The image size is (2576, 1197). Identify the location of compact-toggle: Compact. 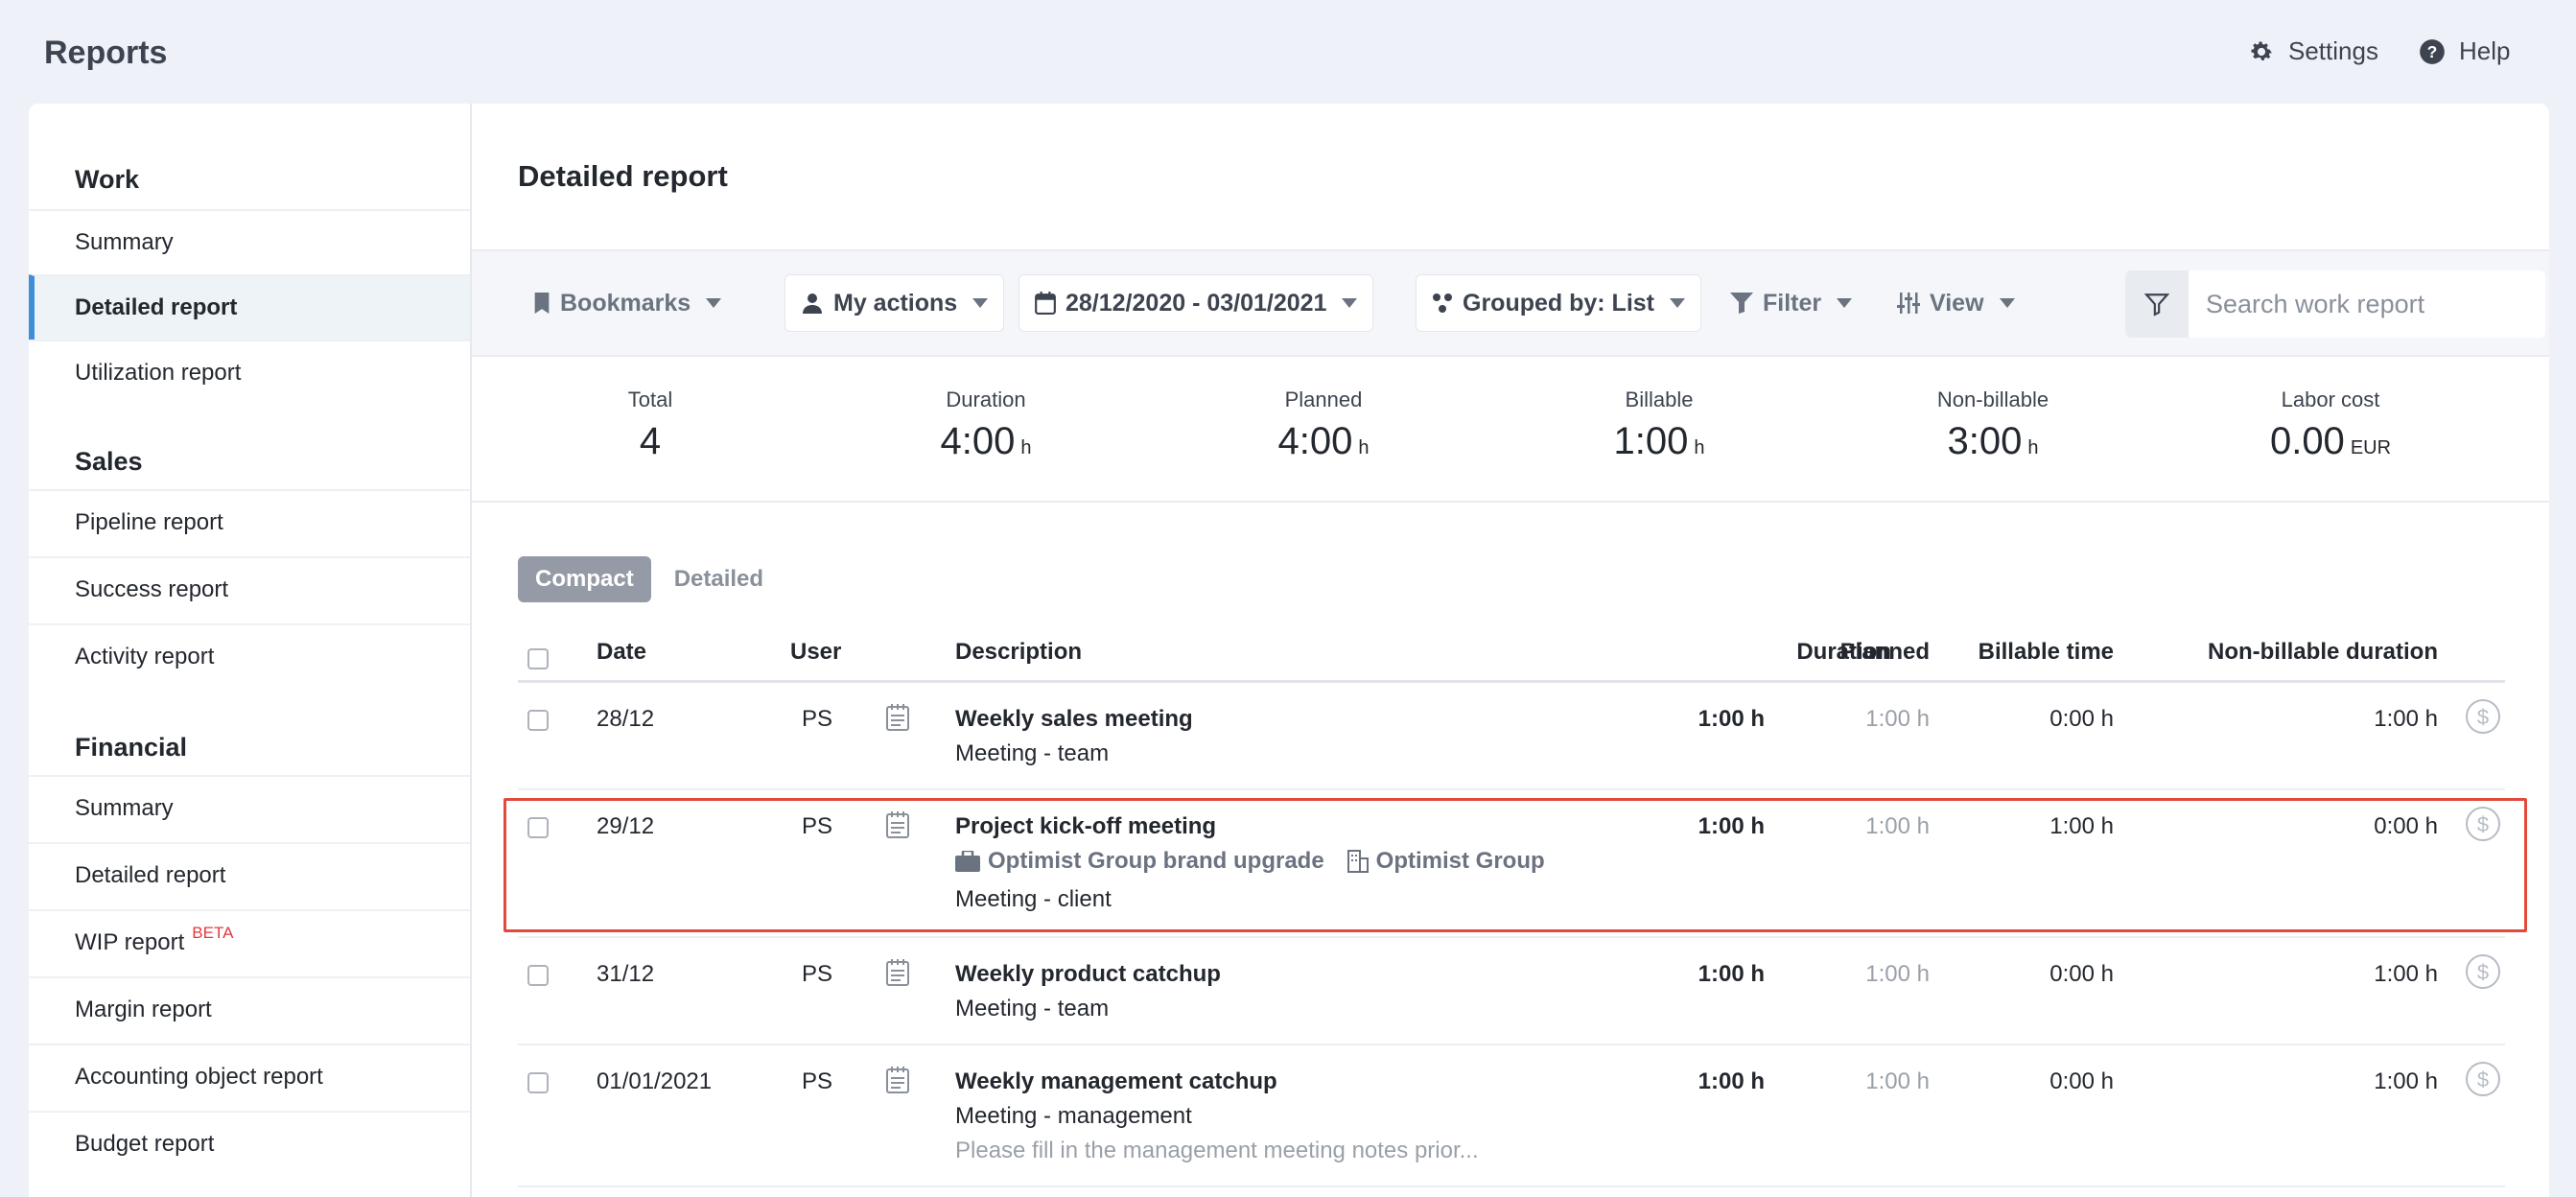
(584, 579).